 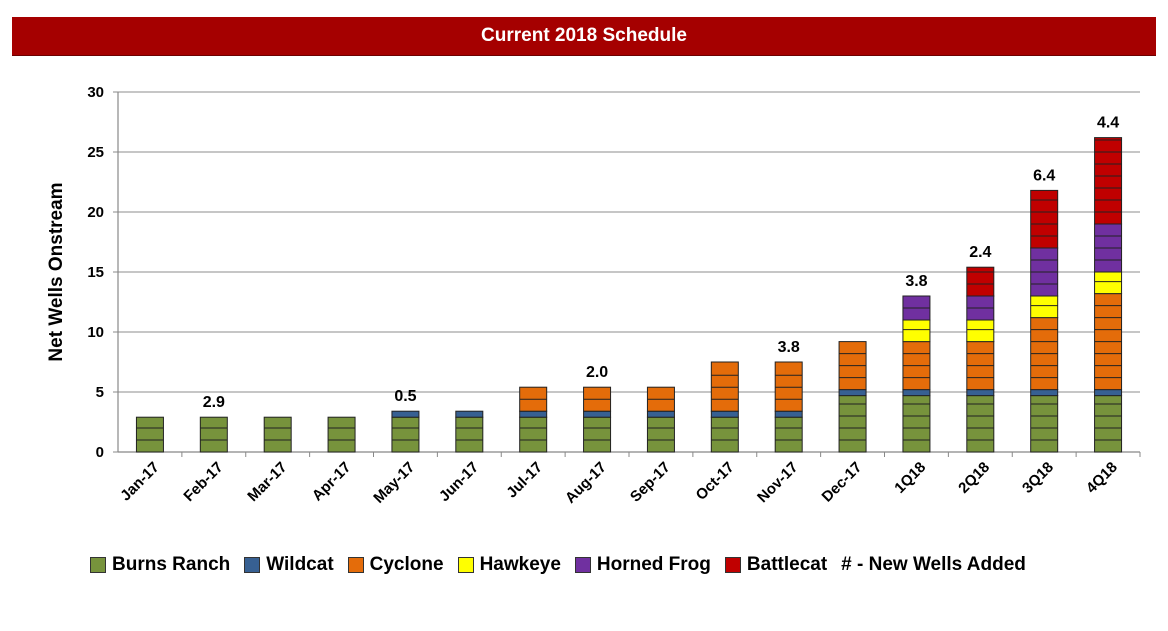 I want to click on y-axis-label: Net Wells Onstream, so click(x=56, y=271).